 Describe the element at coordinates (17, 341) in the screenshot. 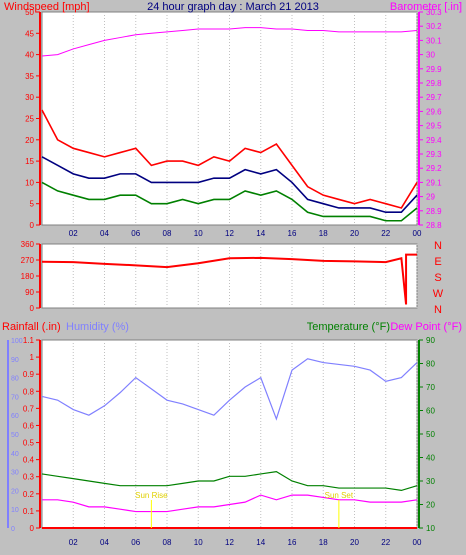

I see `humidity-tick-label: 100` at that location.